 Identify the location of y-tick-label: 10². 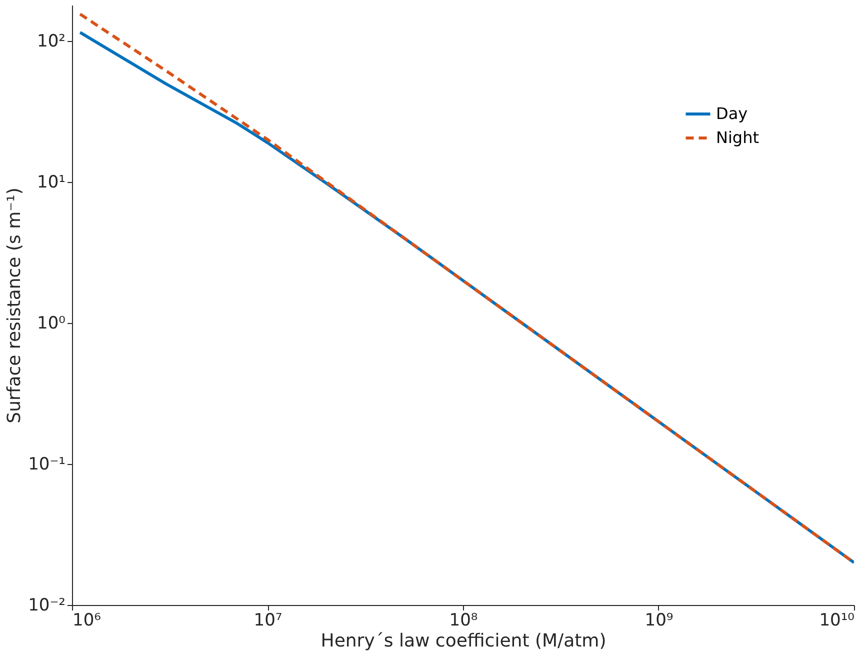
(51, 41).